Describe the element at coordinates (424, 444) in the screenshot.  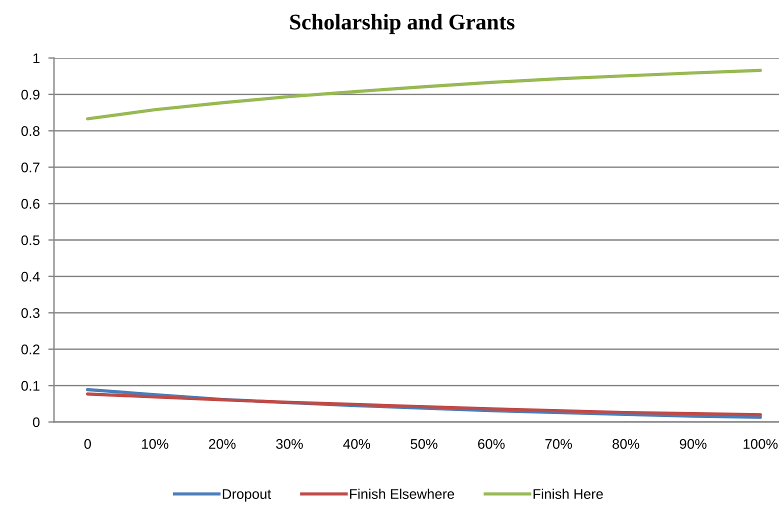
I see `x-tick-label: 50%` at that location.